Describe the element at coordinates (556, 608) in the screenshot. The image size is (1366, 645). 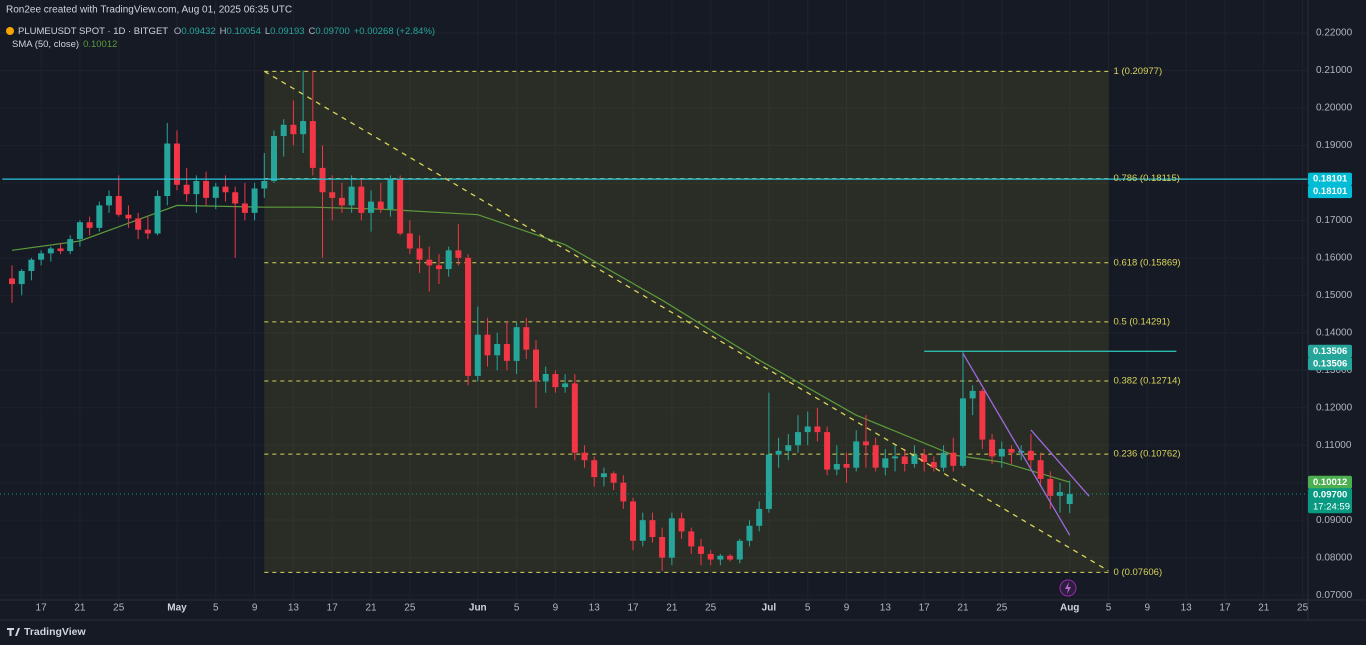
I see `x-tick-label: 9` at that location.